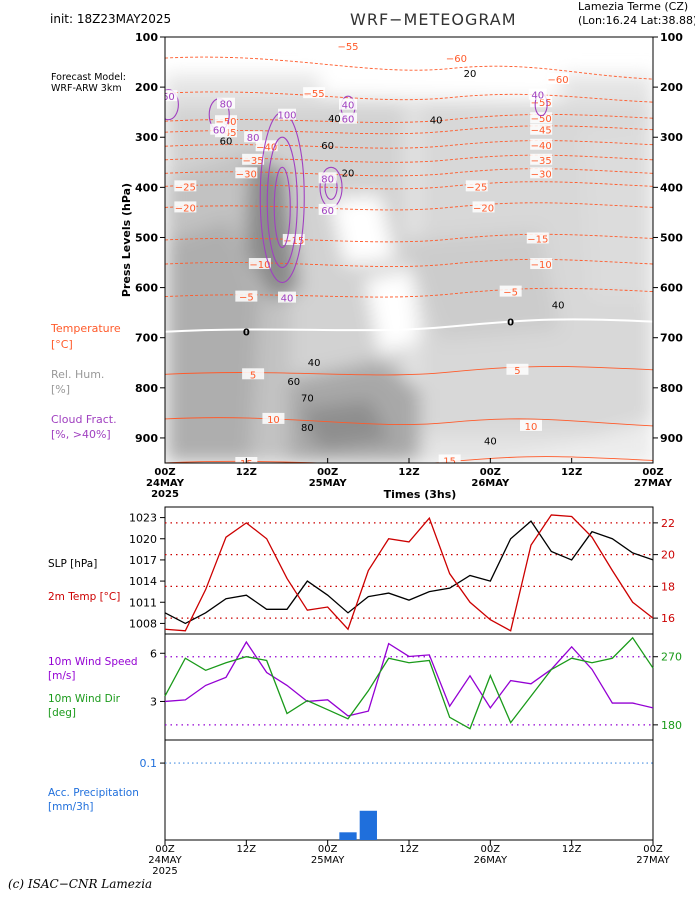 This screenshot has height=900, width=695. Describe the element at coordinates (510, 323) in the screenshot. I see `temp-label: 0` at that location.